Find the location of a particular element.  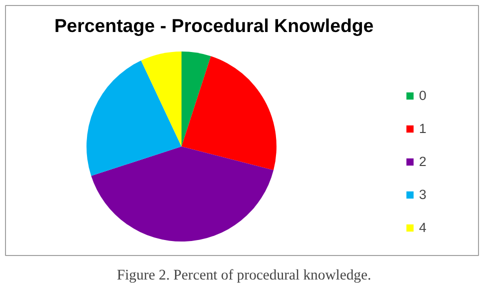

legend-label: 2 is located at coordinates (423, 161).